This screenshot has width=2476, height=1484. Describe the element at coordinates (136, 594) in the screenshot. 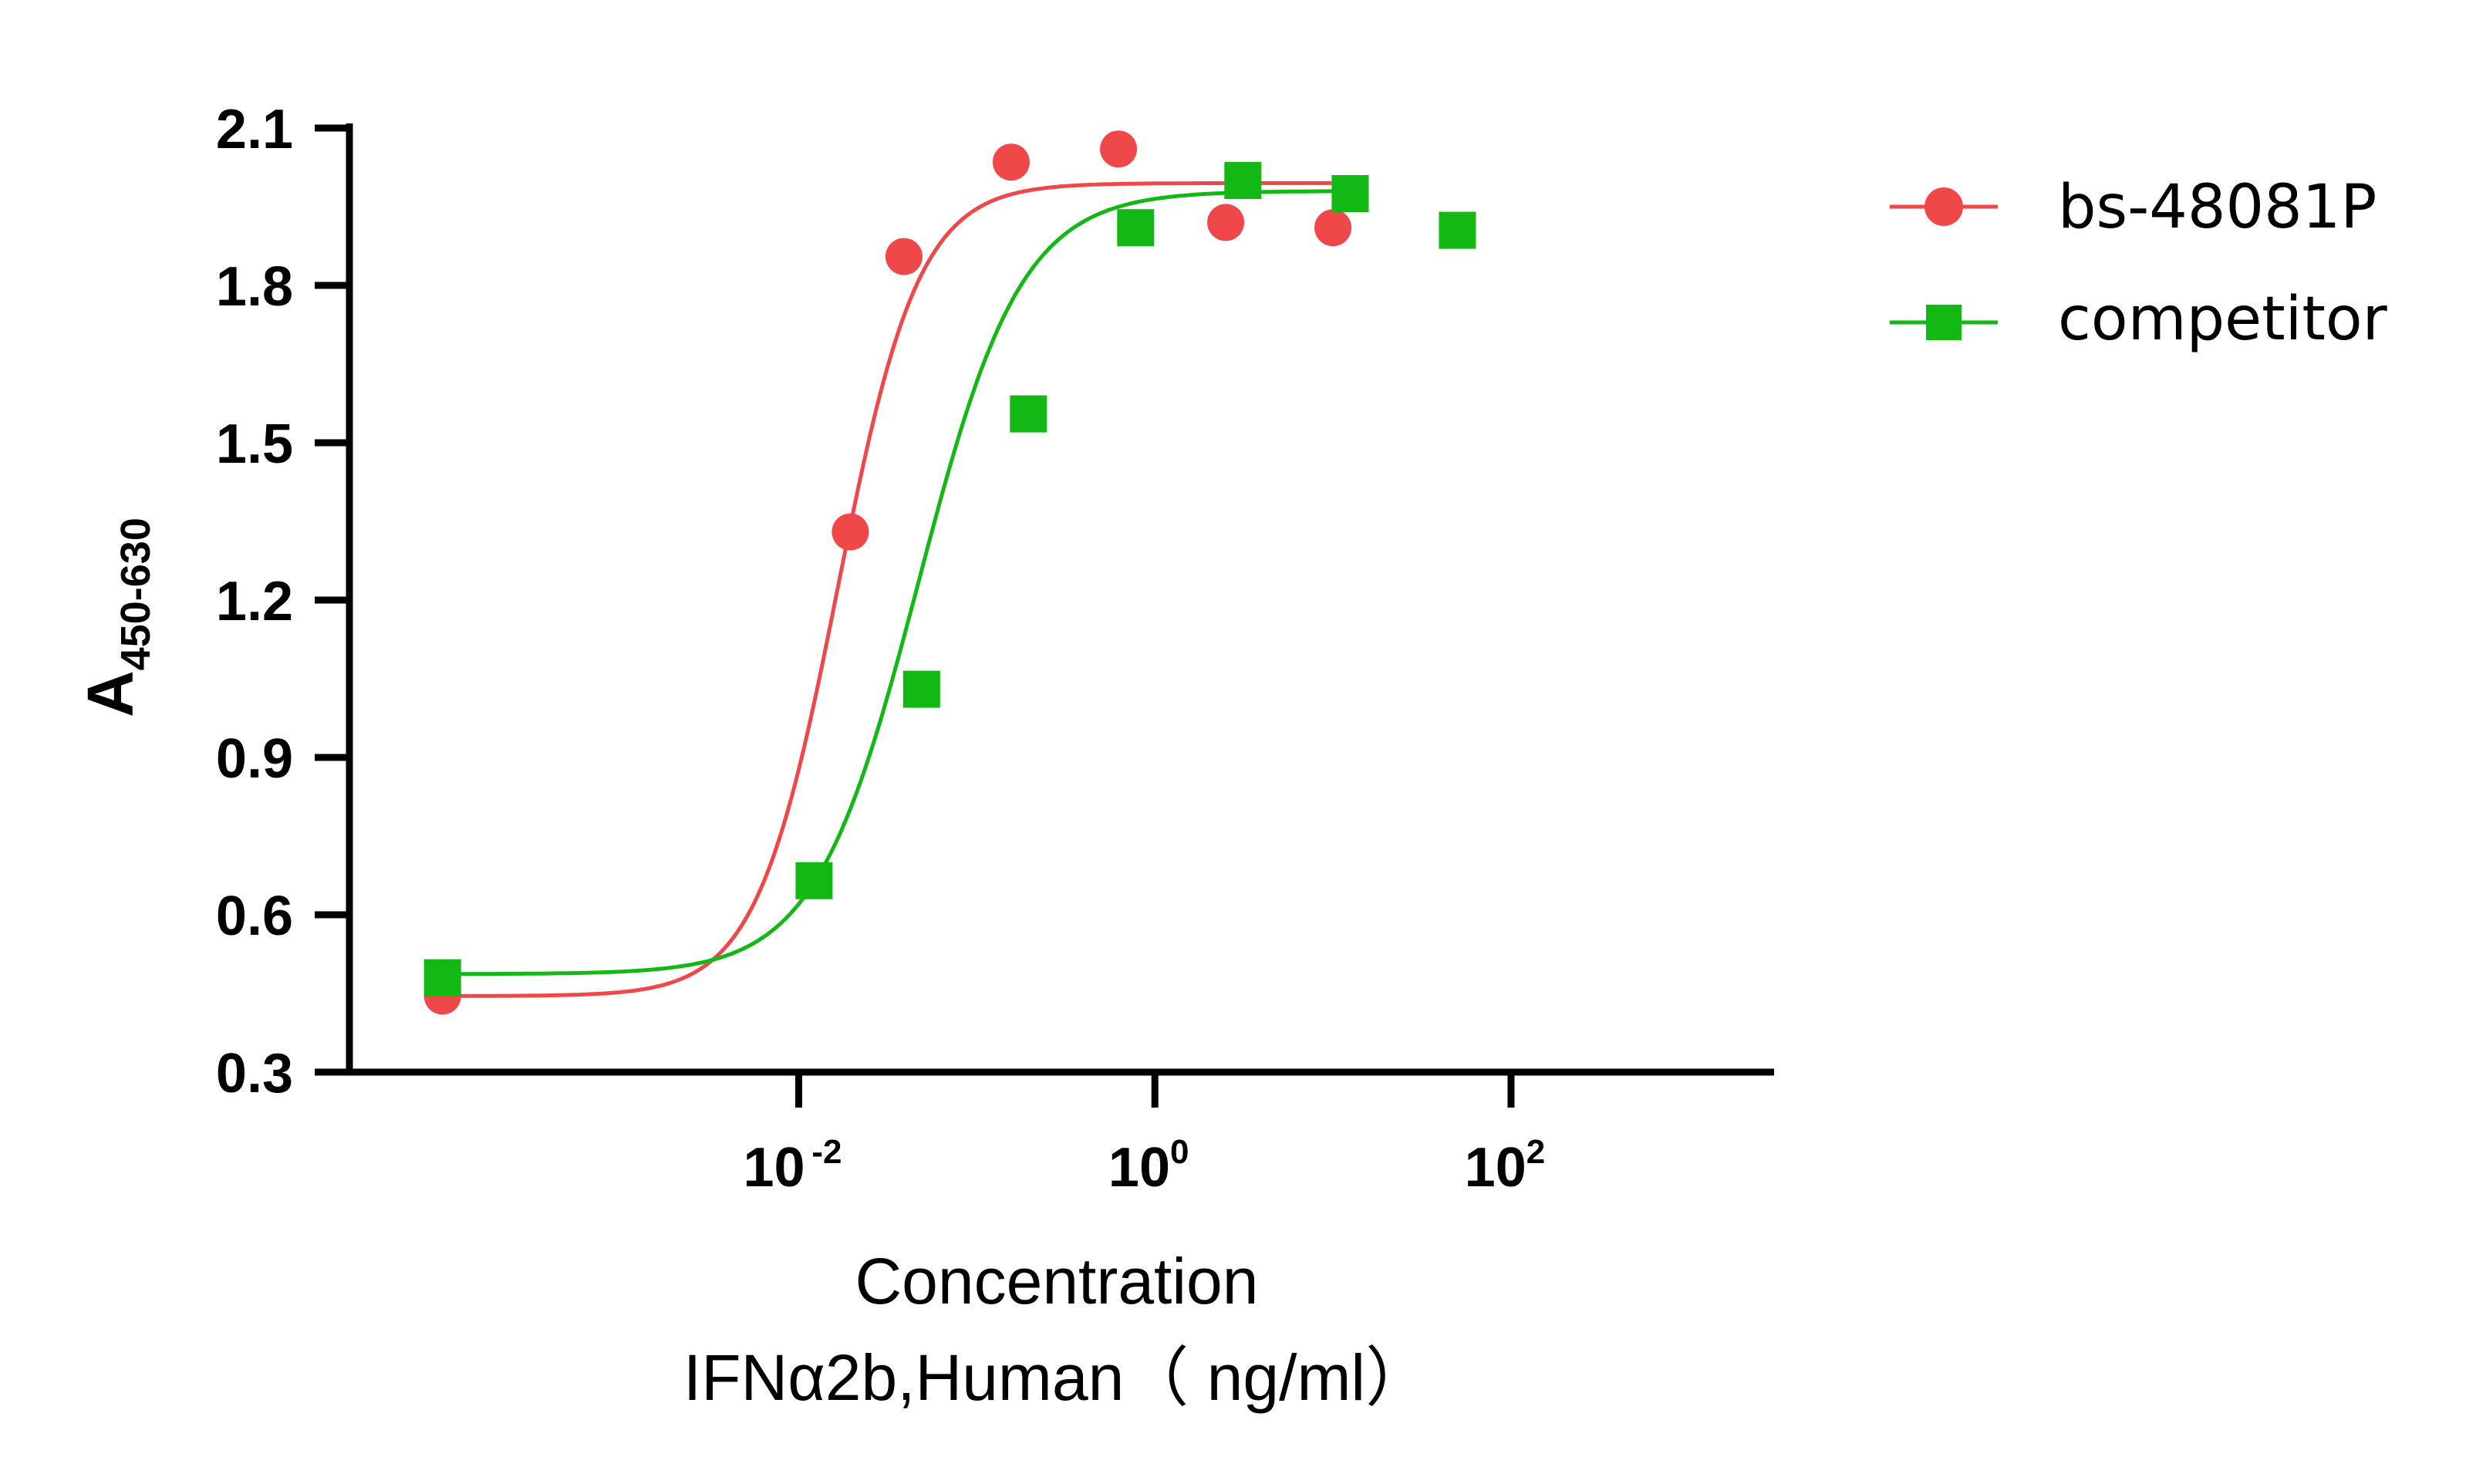

I see `y-axis-title-subscript: 450-630` at that location.